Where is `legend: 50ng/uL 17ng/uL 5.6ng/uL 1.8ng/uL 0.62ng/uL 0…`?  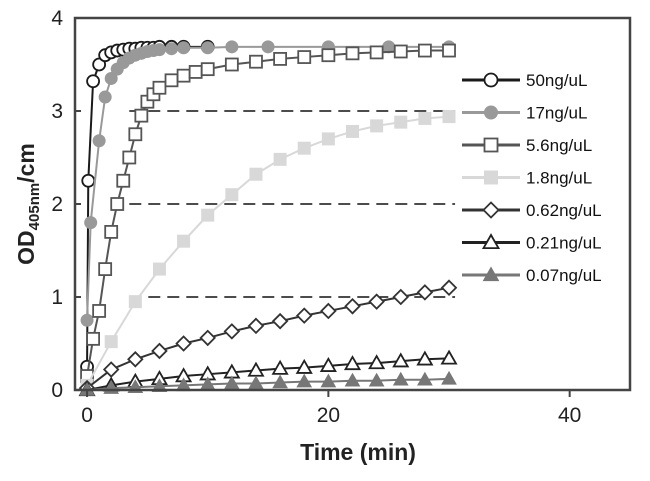 legend: 50ng/uL 17ng/uL 5.6ng/uL 1.8ng/uL 0.62ng/uL 0… is located at coordinates (532, 178).